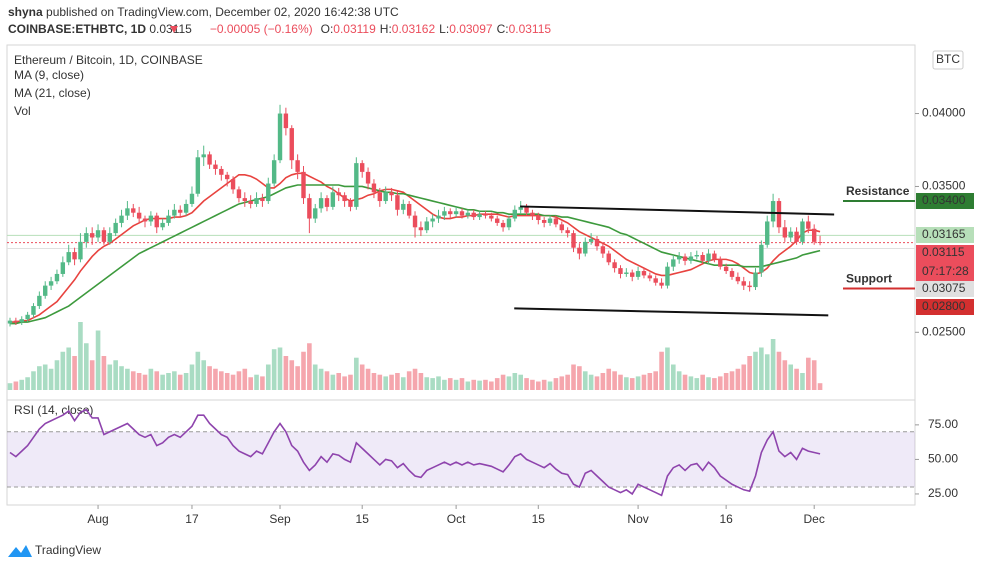  What do you see at coordinates (943, 493) in the screenshot?
I see `rsi-tick-label: 25.00` at bounding box center [943, 493].